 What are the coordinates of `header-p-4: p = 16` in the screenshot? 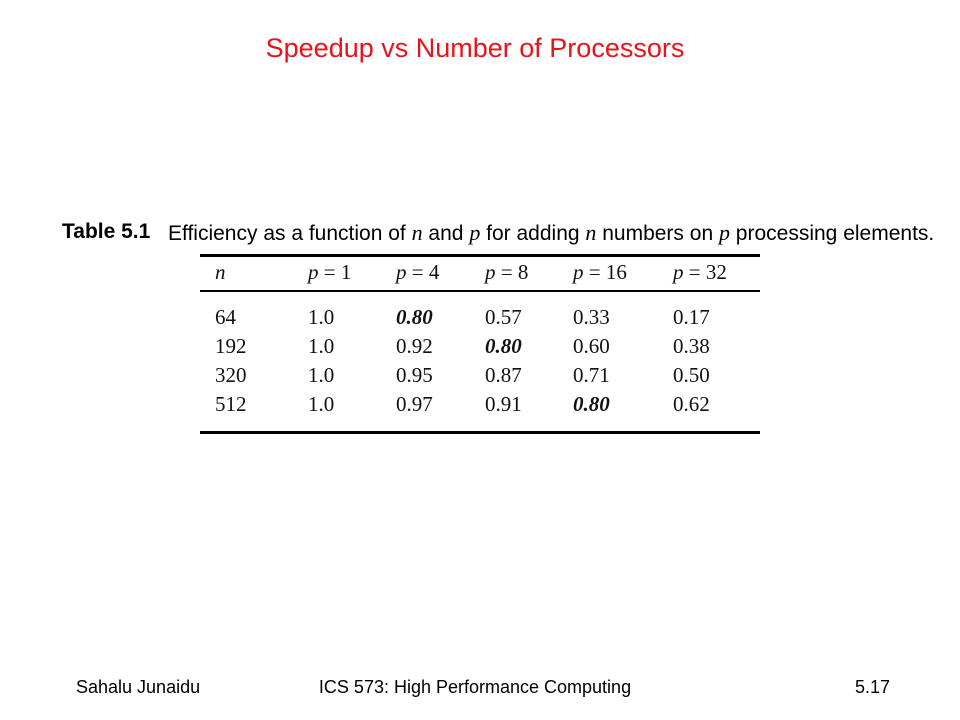 It's located at (600, 272).